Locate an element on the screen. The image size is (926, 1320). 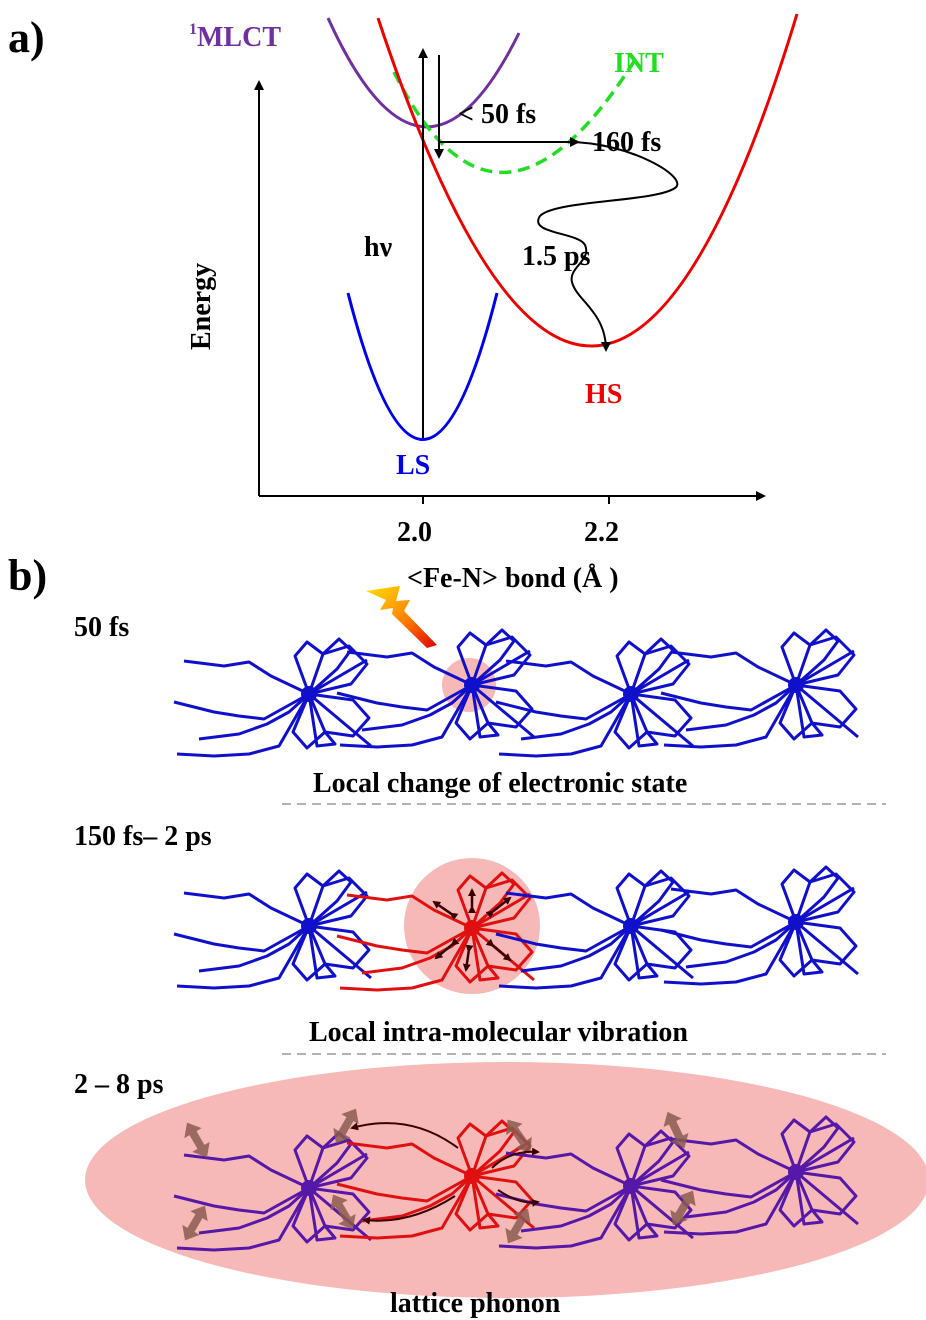
photon-bolt-icon is located at coordinates (401, 617).